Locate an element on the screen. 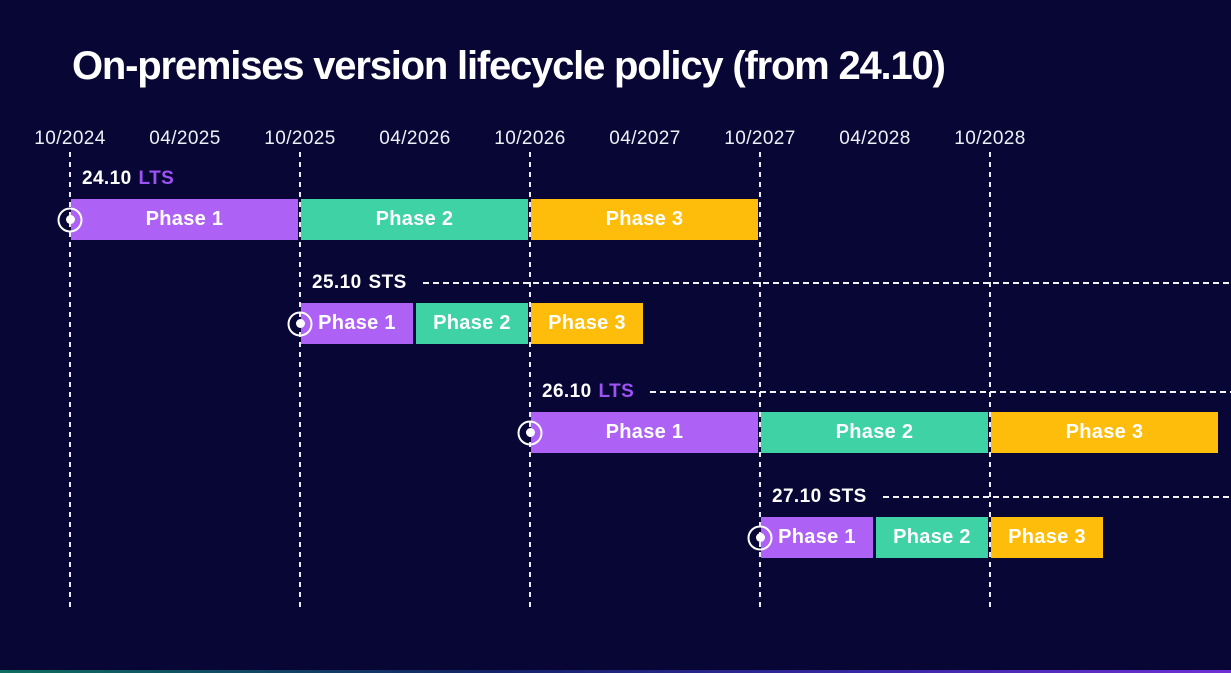 Image resolution: width=1231 pixels, height=673 pixels. axis-tick-label: 10/2026 is located at coordinates (530, 138).